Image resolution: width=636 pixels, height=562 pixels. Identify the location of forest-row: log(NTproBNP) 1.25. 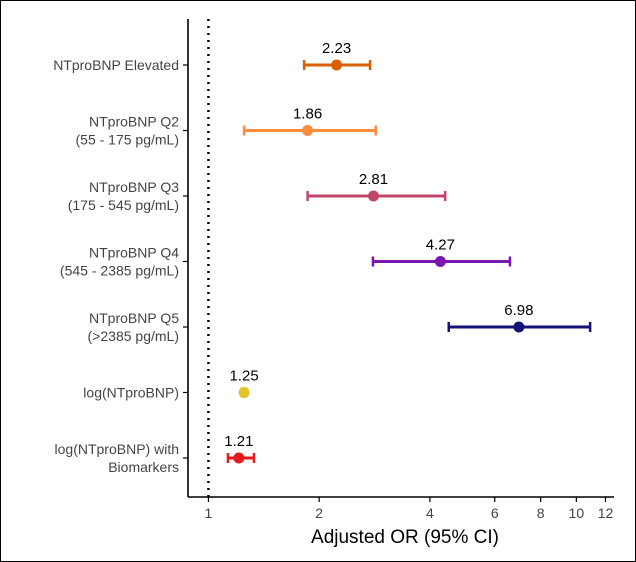
(170, 384).